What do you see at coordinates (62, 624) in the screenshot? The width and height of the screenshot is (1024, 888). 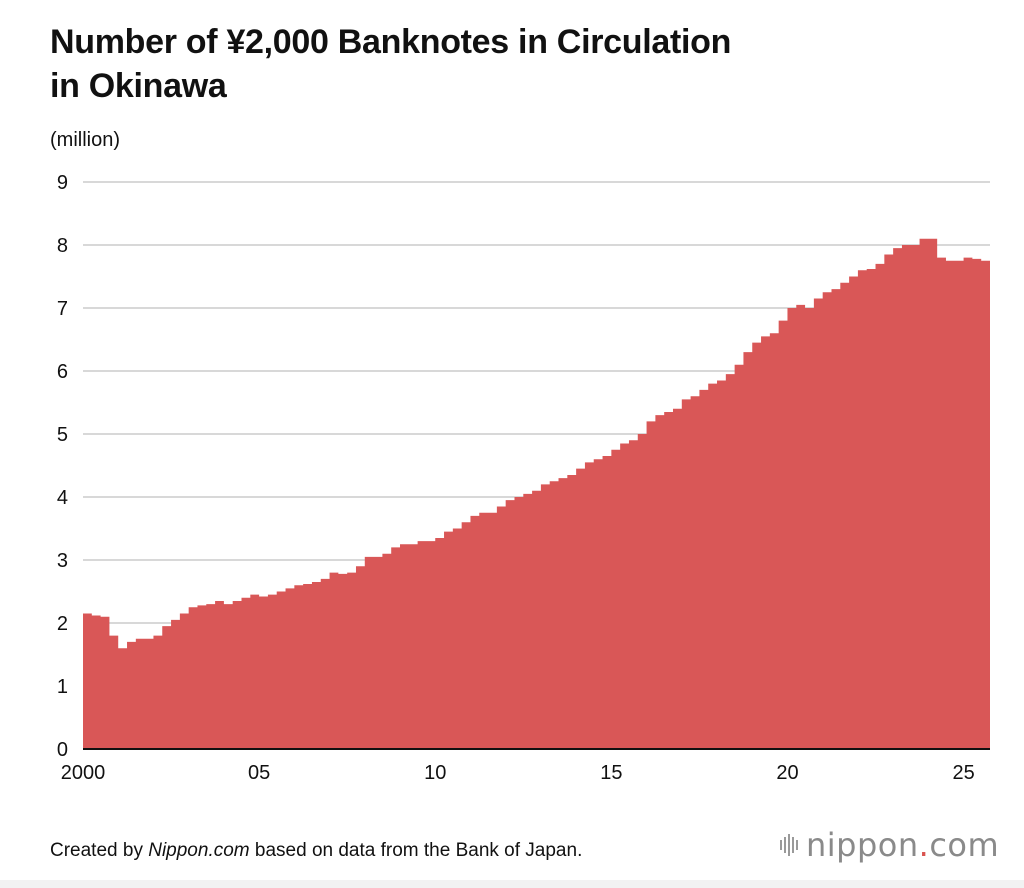 I see `y-tick-label: 2` at bounding box center [62, 624].